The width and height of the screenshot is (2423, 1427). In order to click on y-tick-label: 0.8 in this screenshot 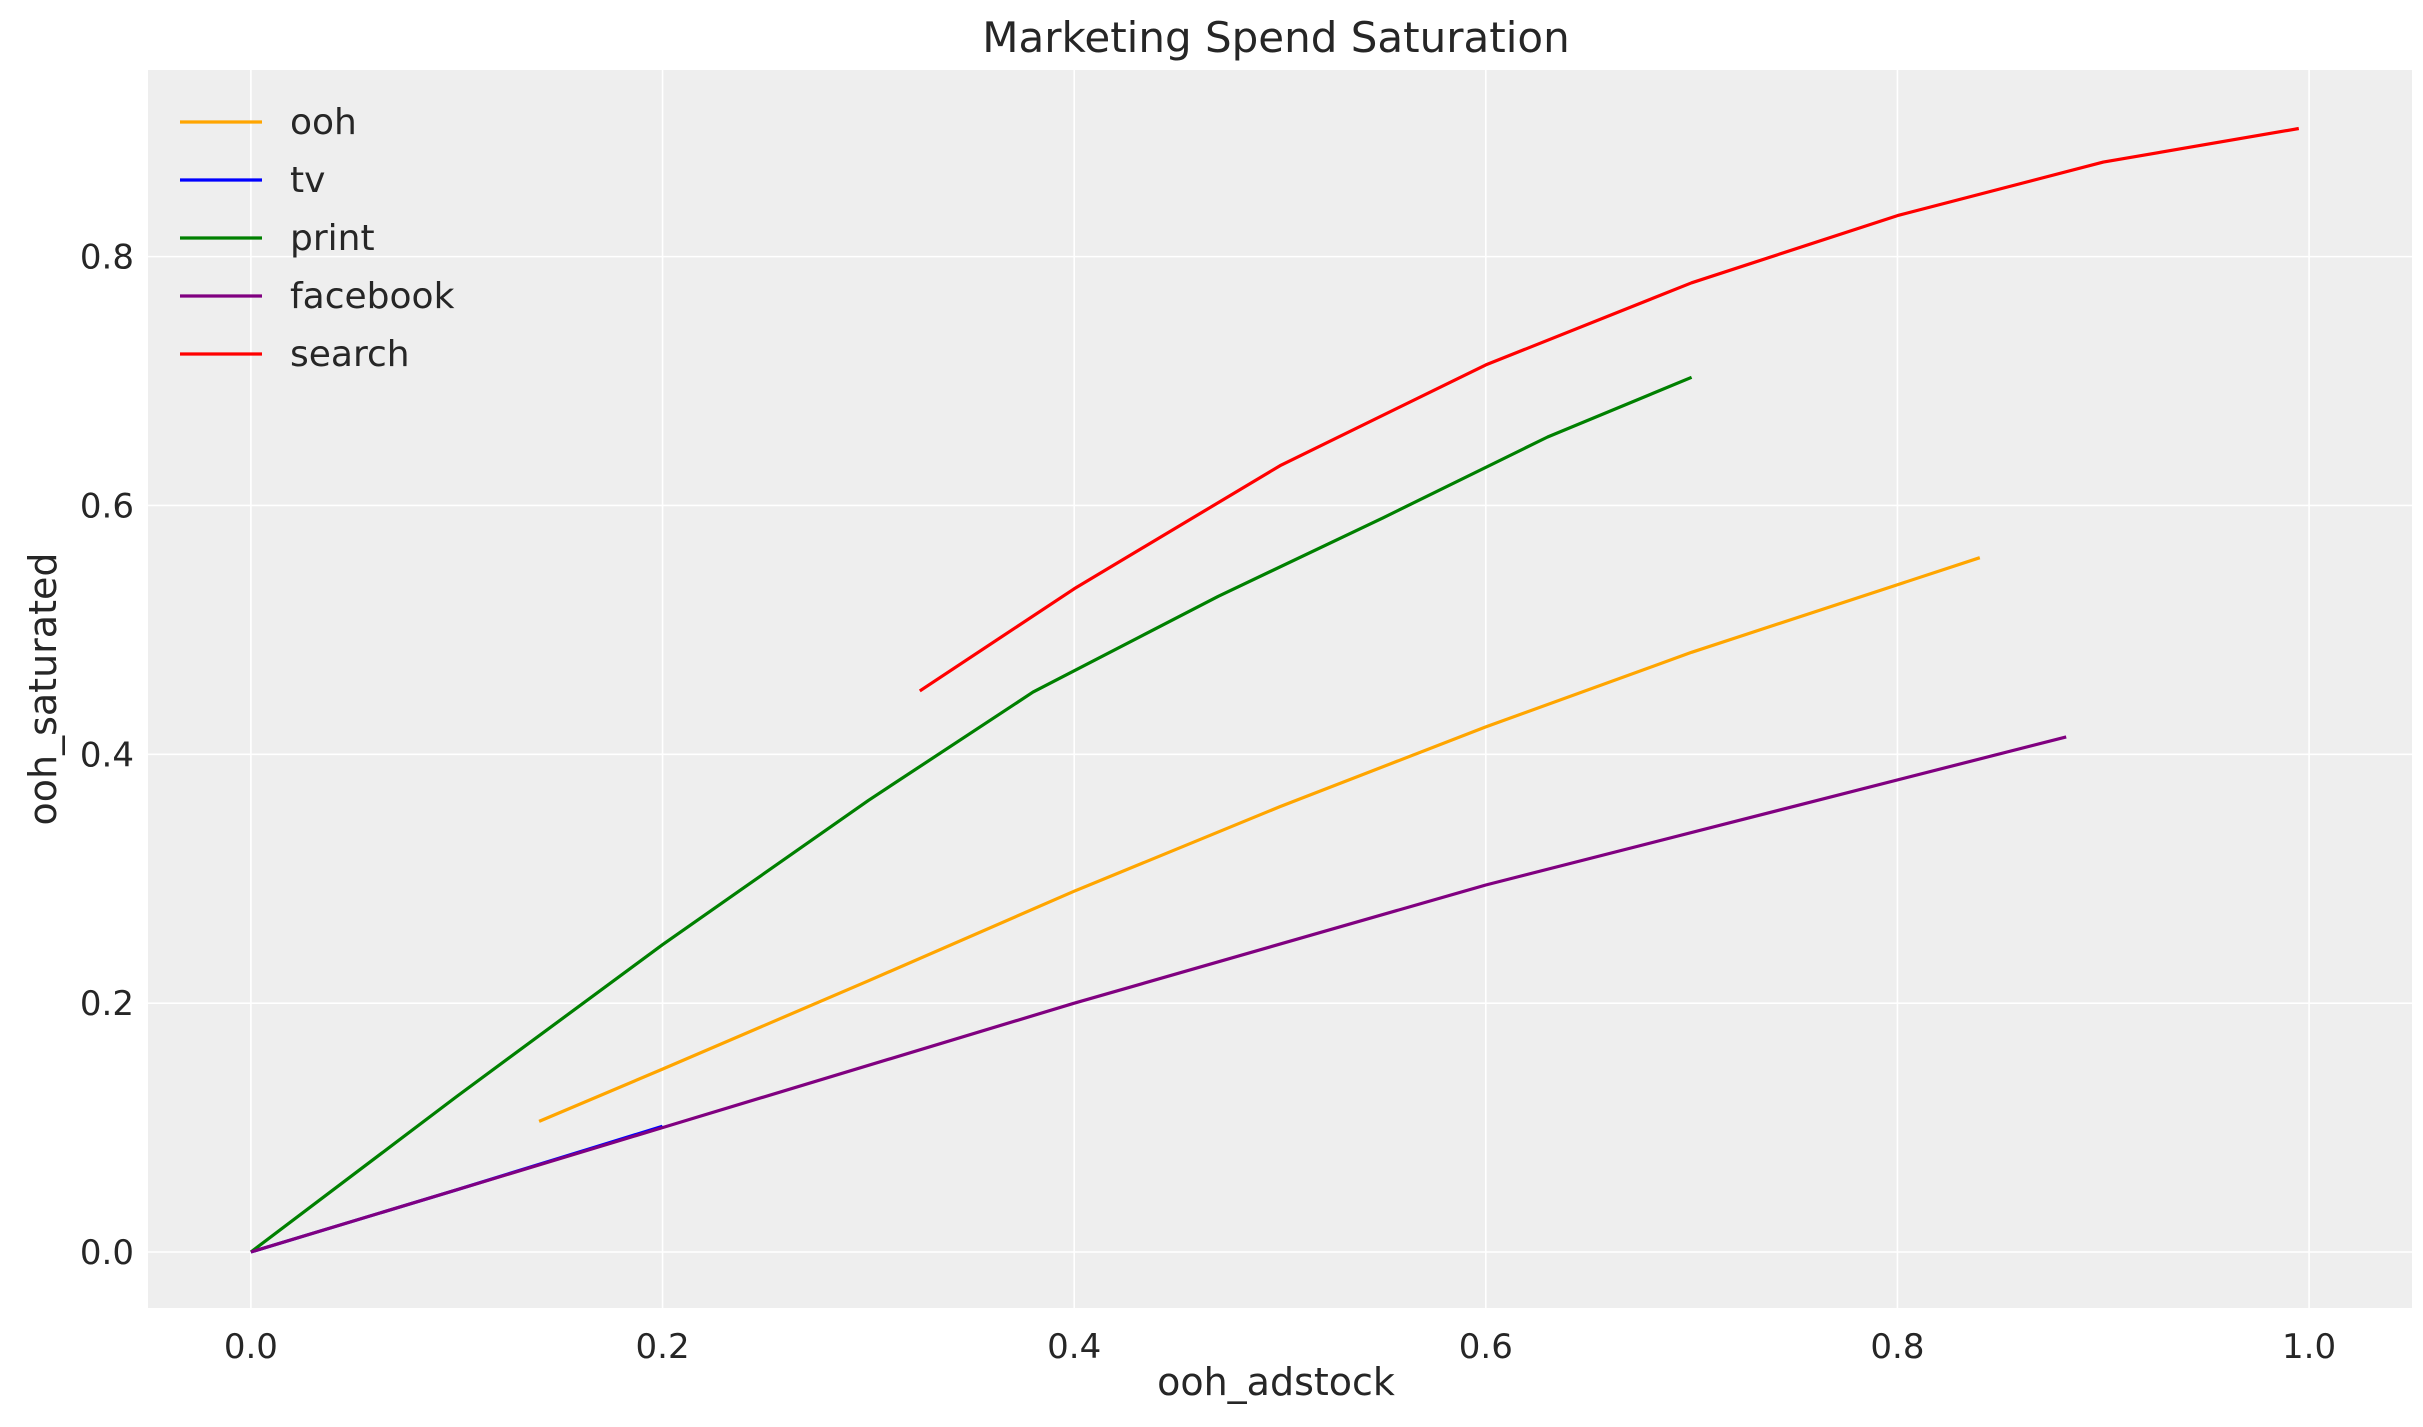, I will do `click(107, 258)`.